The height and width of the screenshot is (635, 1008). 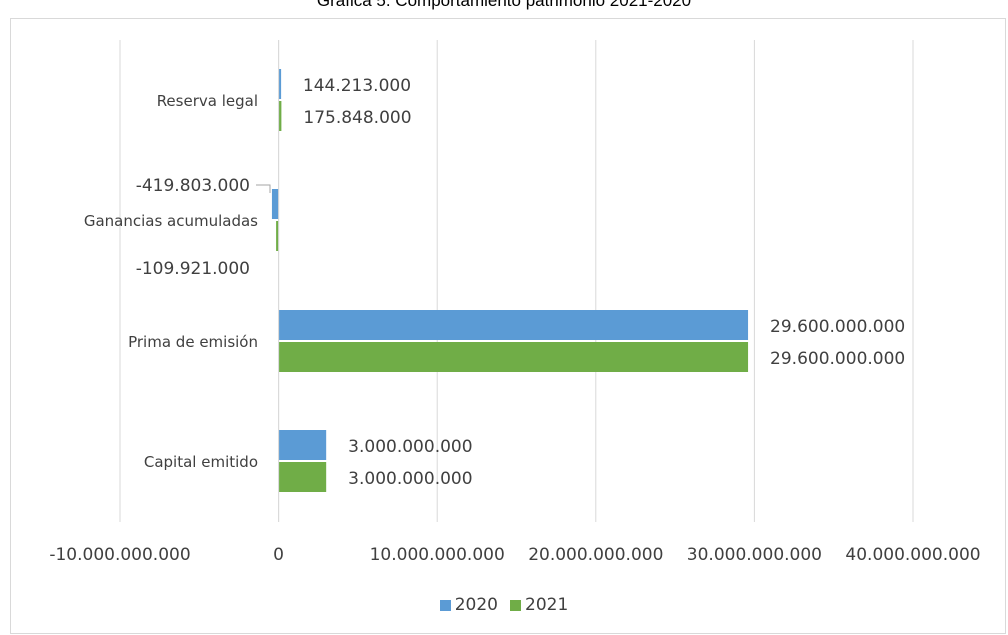 What do you see at coordinates (547, 605) in the screenshot?
I see `legend-label: 2021` at bounding box center [547, 605].